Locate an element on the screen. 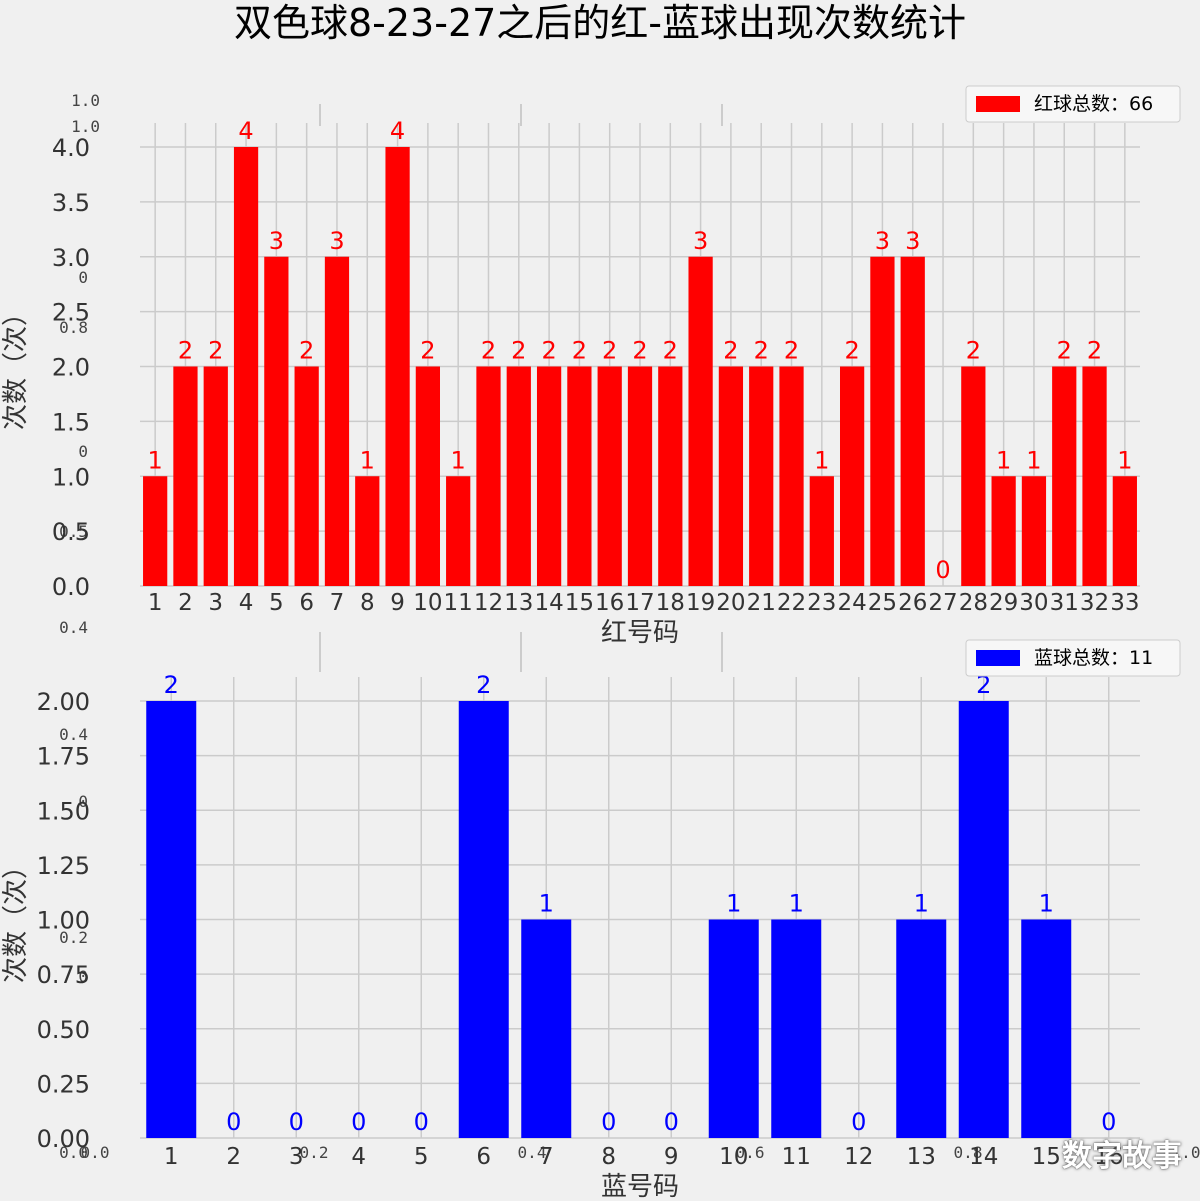  background-ytick-label: 0.2 is located at coordinates (73, 937).